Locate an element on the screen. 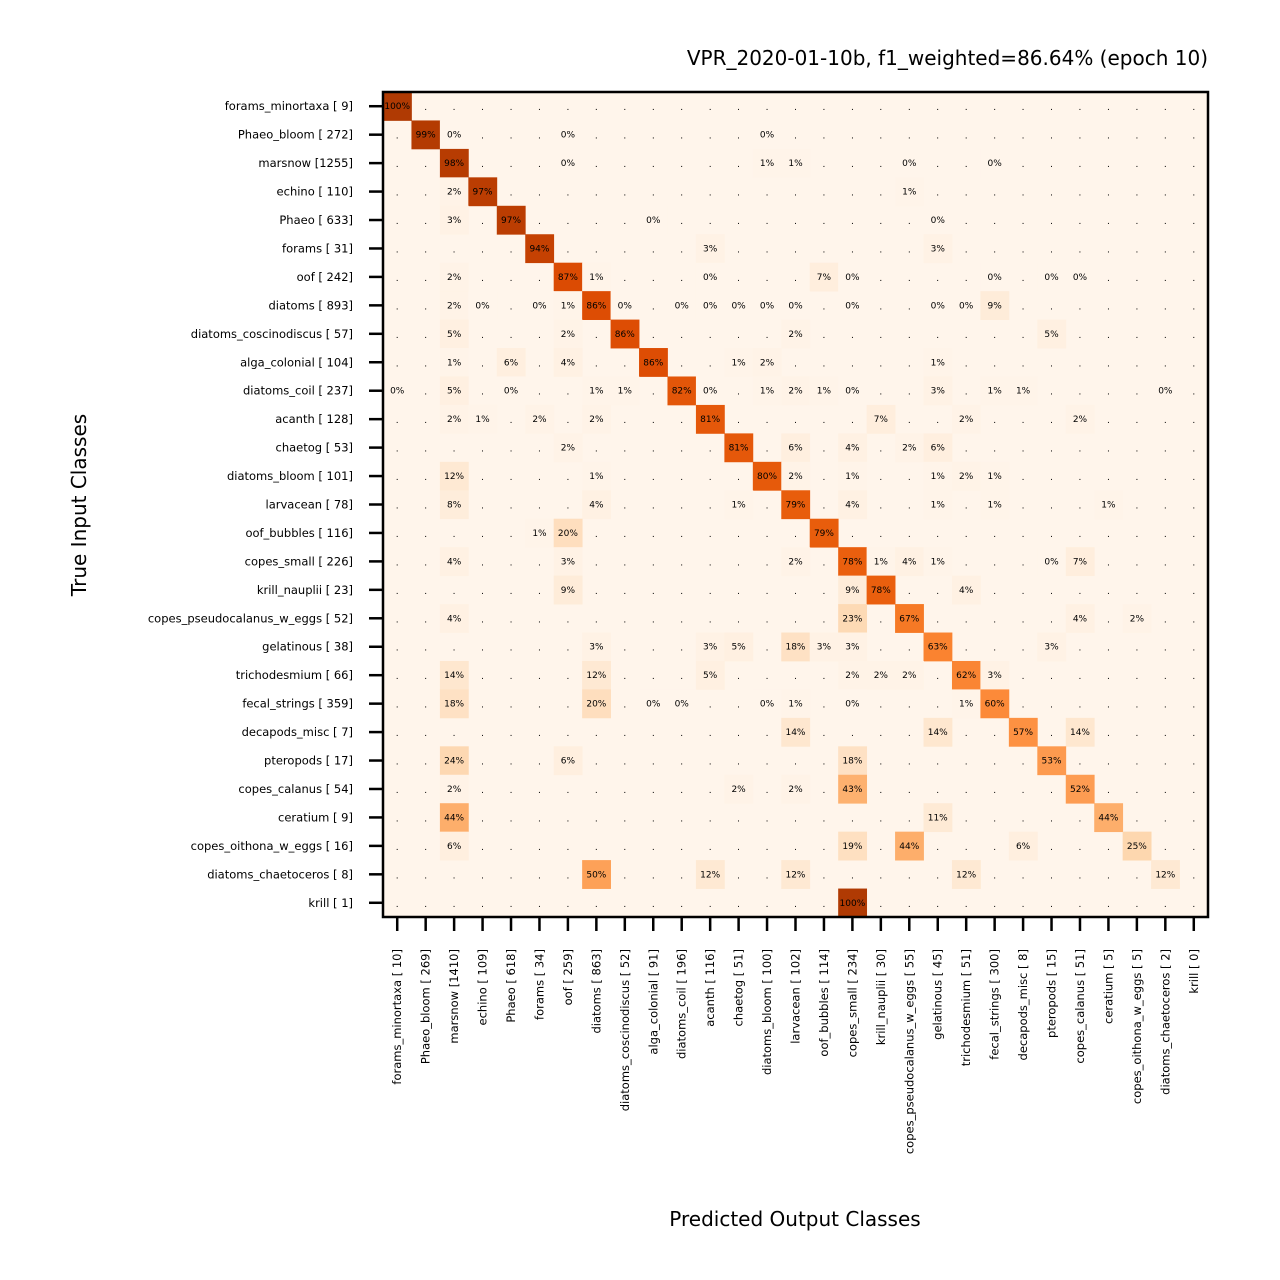 Image resolution: width=1280 pixels, height=1280 pixels. cell-value-label: 86% is located at coordinates (596, 306).